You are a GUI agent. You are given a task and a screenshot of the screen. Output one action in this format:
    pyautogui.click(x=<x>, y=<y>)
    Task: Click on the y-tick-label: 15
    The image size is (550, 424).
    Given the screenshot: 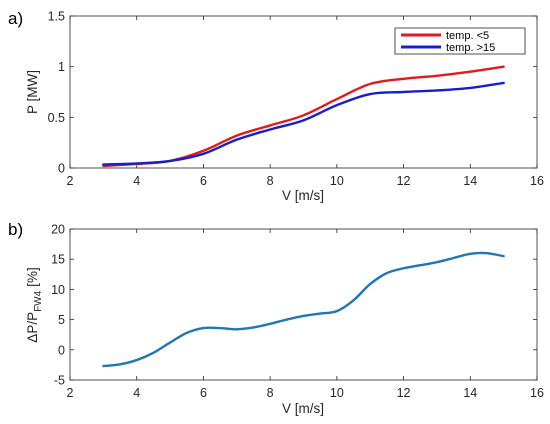 What is the action you would take?
    pyautogui.click(x=58, y=260)
    